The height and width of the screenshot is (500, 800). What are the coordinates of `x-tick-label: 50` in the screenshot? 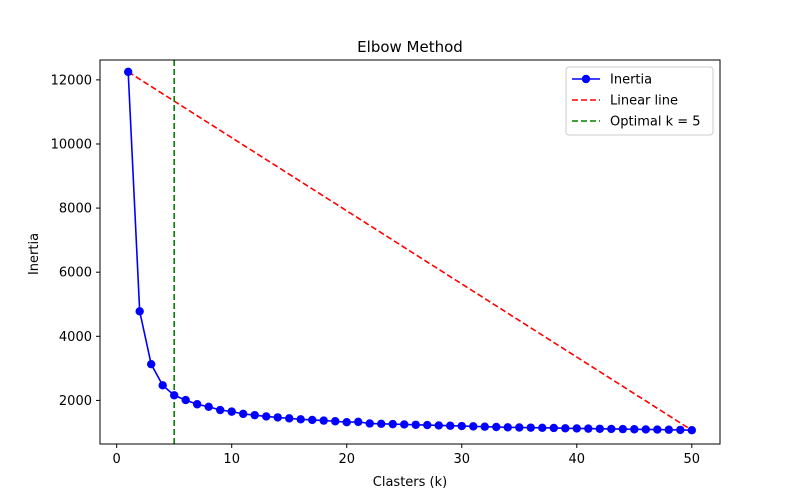 It's located at (692, 459).